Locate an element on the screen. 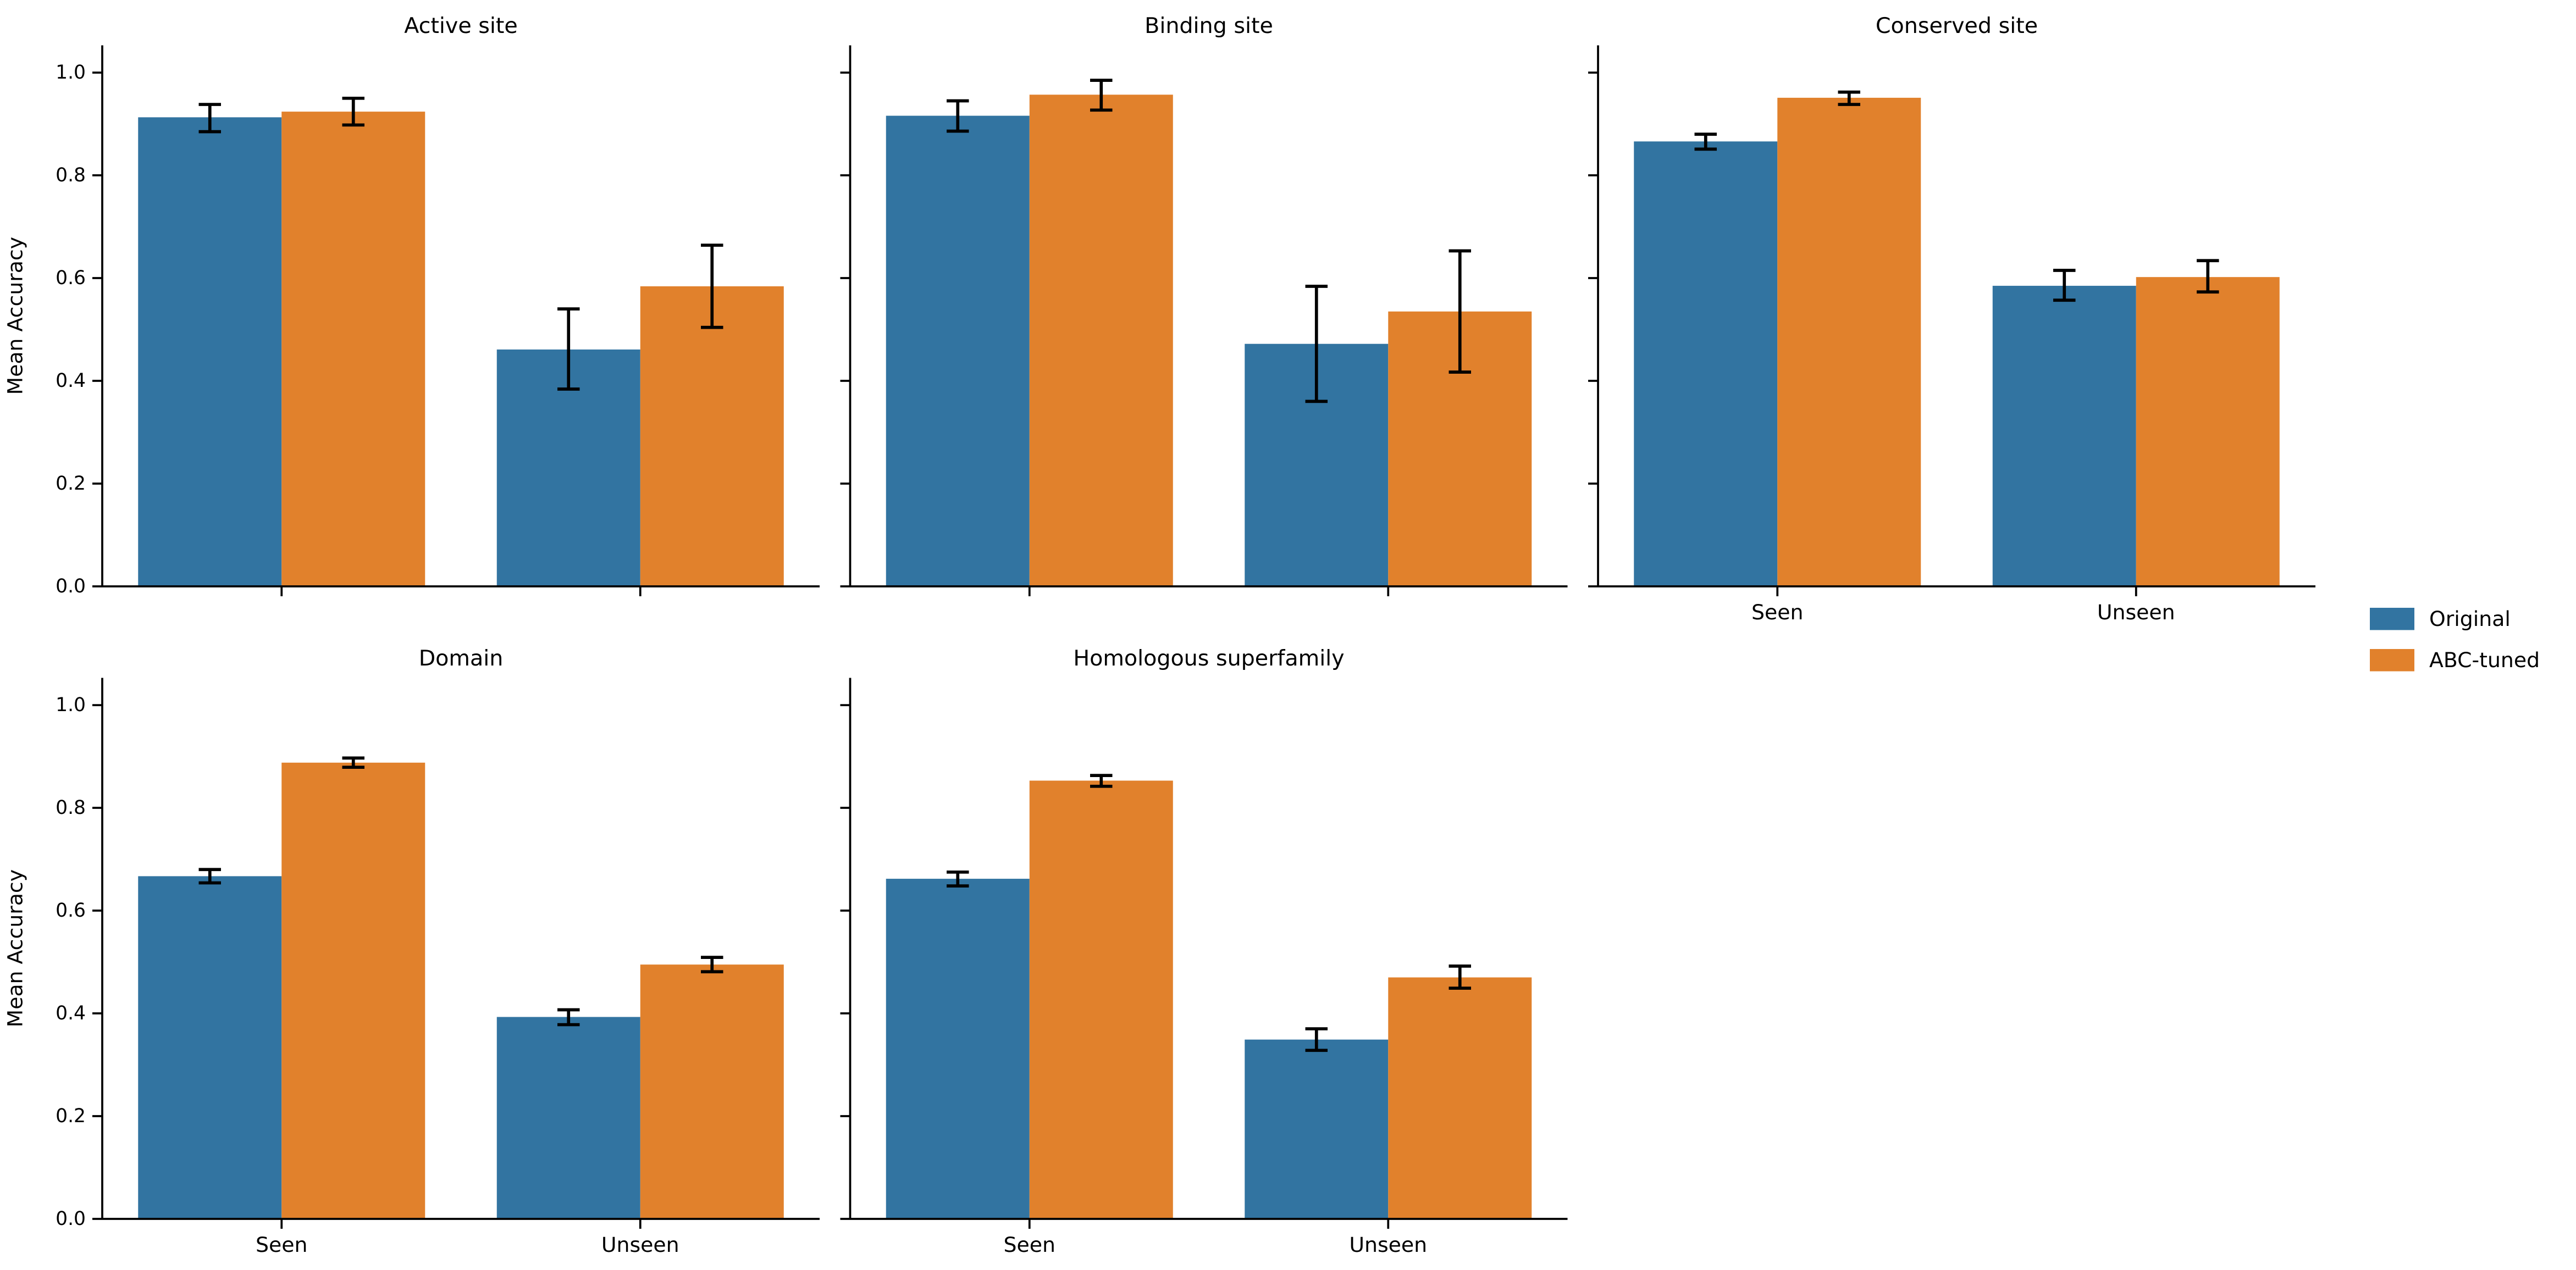  legend-label: ABC-tuned is located at coordinates (2484, 660).